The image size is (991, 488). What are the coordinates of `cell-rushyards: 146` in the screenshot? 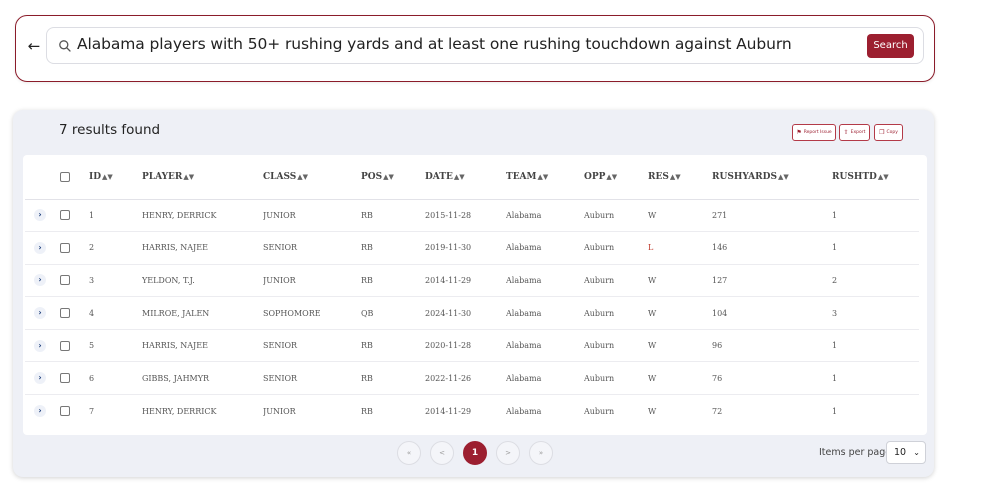 It's located at (772, 248).